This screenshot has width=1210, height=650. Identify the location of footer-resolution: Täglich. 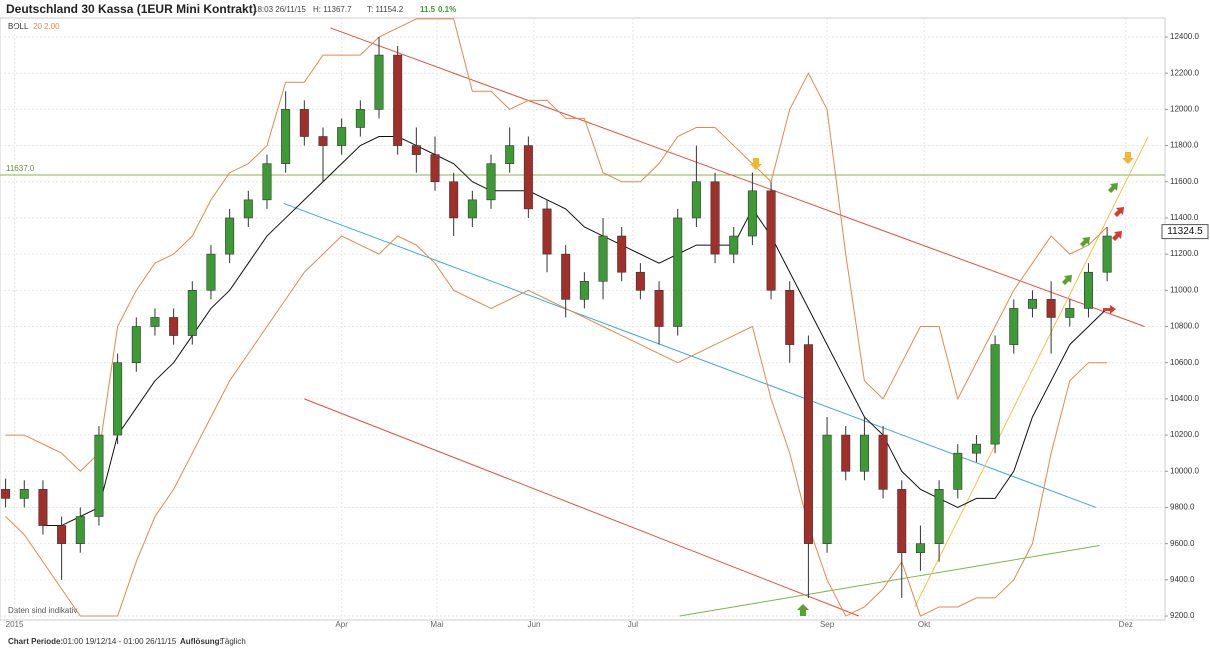
(233, 641).